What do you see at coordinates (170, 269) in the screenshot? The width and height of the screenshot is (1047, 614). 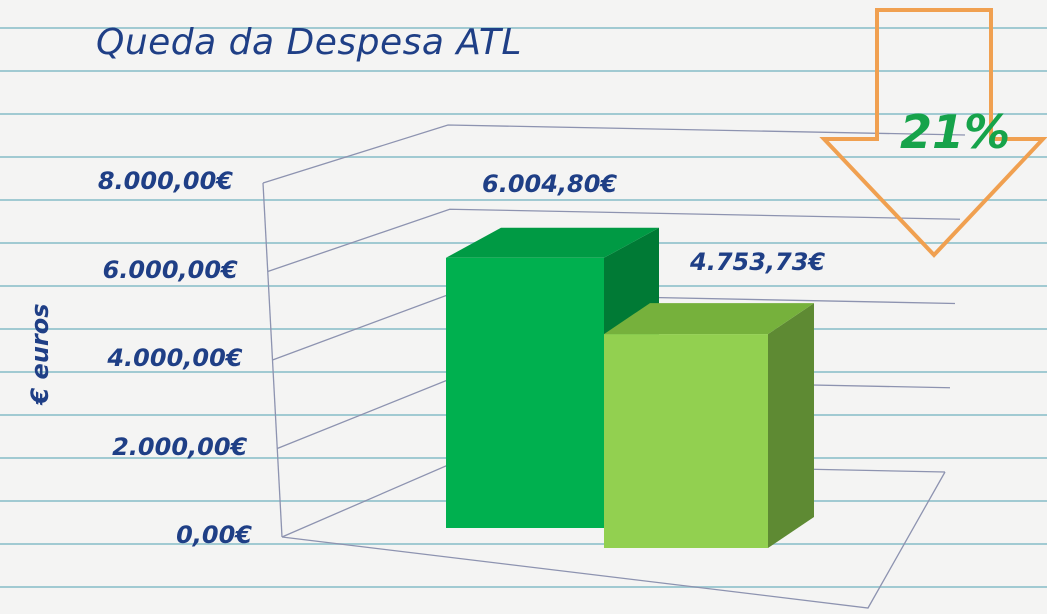 I see `y-tick-label: 6.000,00€` at bounding box center [170, 269].